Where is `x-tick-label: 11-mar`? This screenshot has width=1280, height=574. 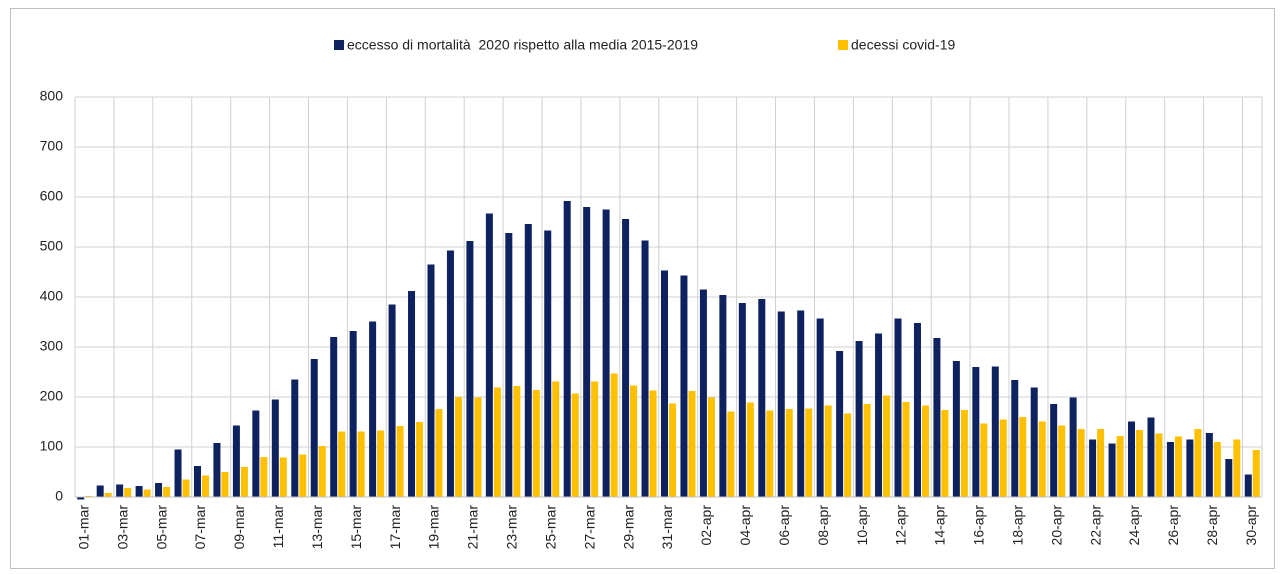 x-tick-label: 11-mar is located at coordinates (278, 527).